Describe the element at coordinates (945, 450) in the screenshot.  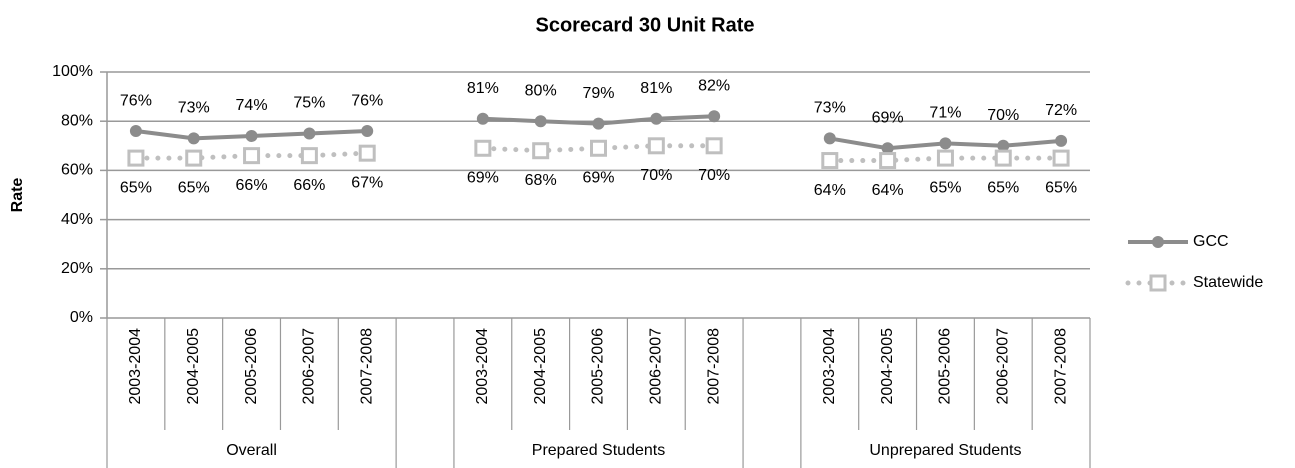
I see `group-label: Unprepared Students` at that location.